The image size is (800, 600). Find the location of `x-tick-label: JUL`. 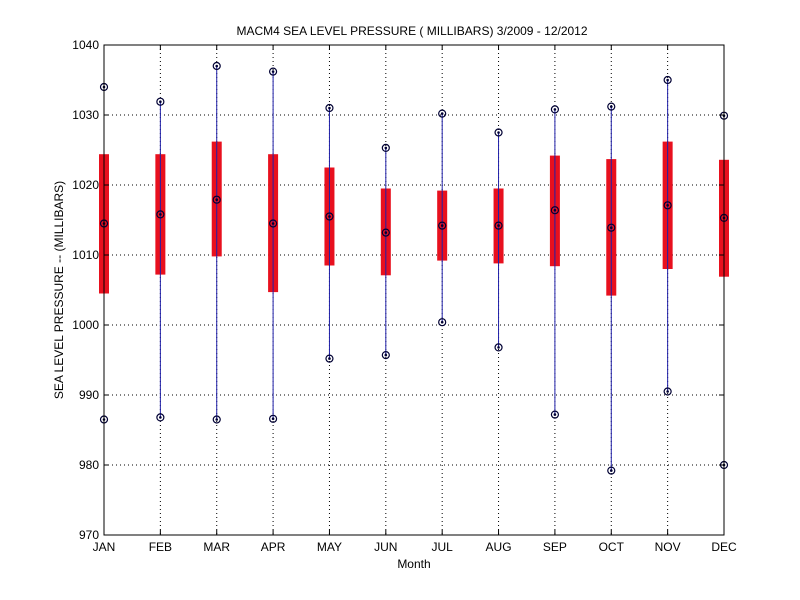

x-tick-label: JUL is located at coordinates (443, 547).